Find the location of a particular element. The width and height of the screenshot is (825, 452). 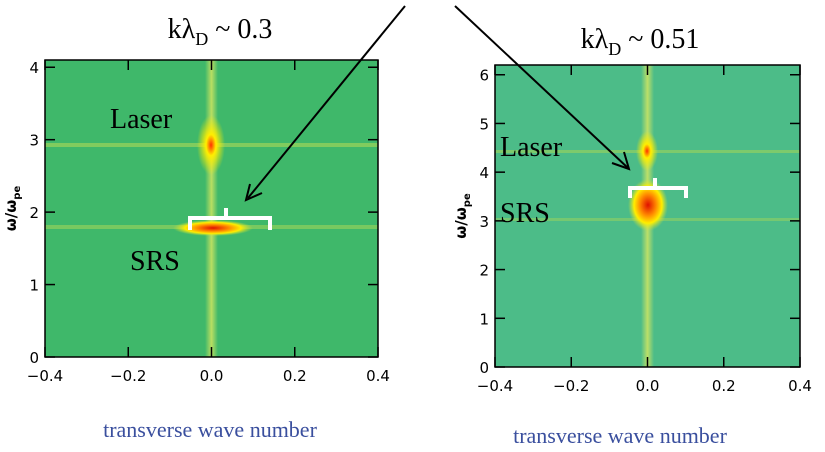

title-part: ~ 0.3 is located at coordinates (240, 29).